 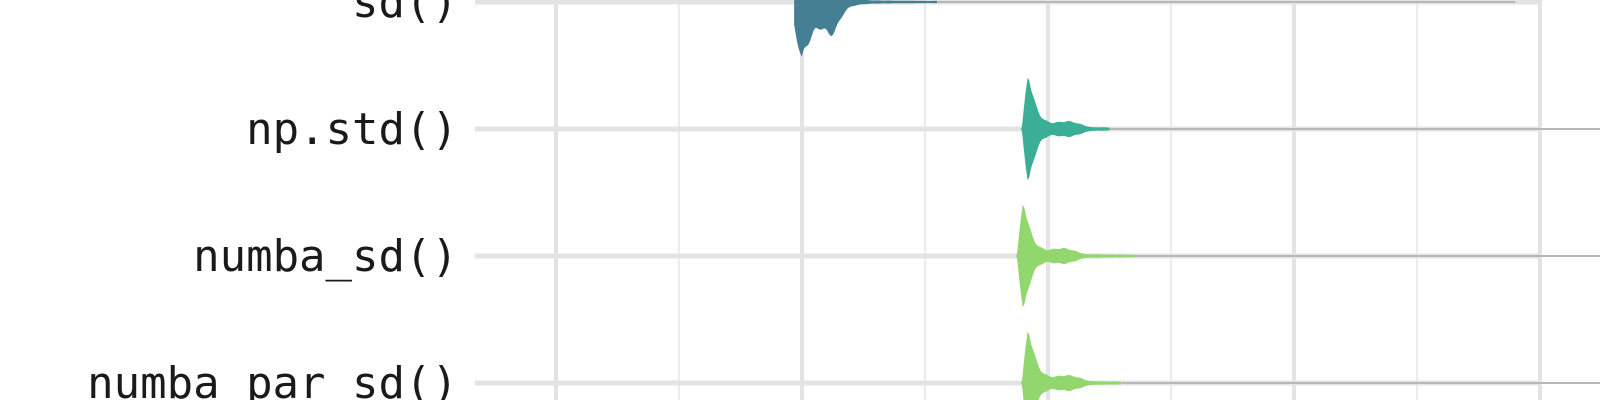 What do you see at coordinates (272, 379) in the screenshot?
I see `y-tick-label: numba_par_sd()` at bounding box center [272, 379].